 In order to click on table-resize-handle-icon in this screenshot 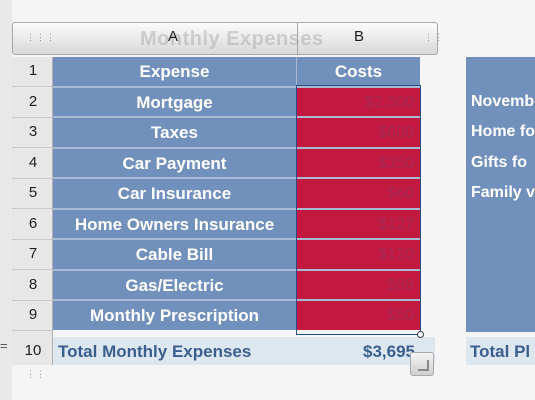, I will do `click(422, 364)`.